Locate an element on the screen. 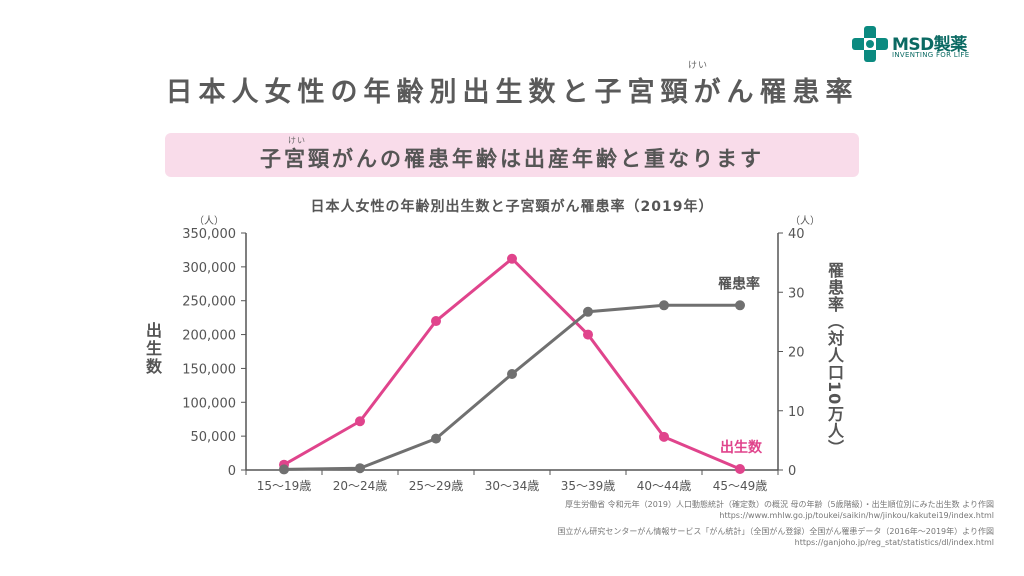  chart-title: 日本人女性の年齢別出生数と子宮頸がん罹患率（2019年） is located at coordinates (512, 207).